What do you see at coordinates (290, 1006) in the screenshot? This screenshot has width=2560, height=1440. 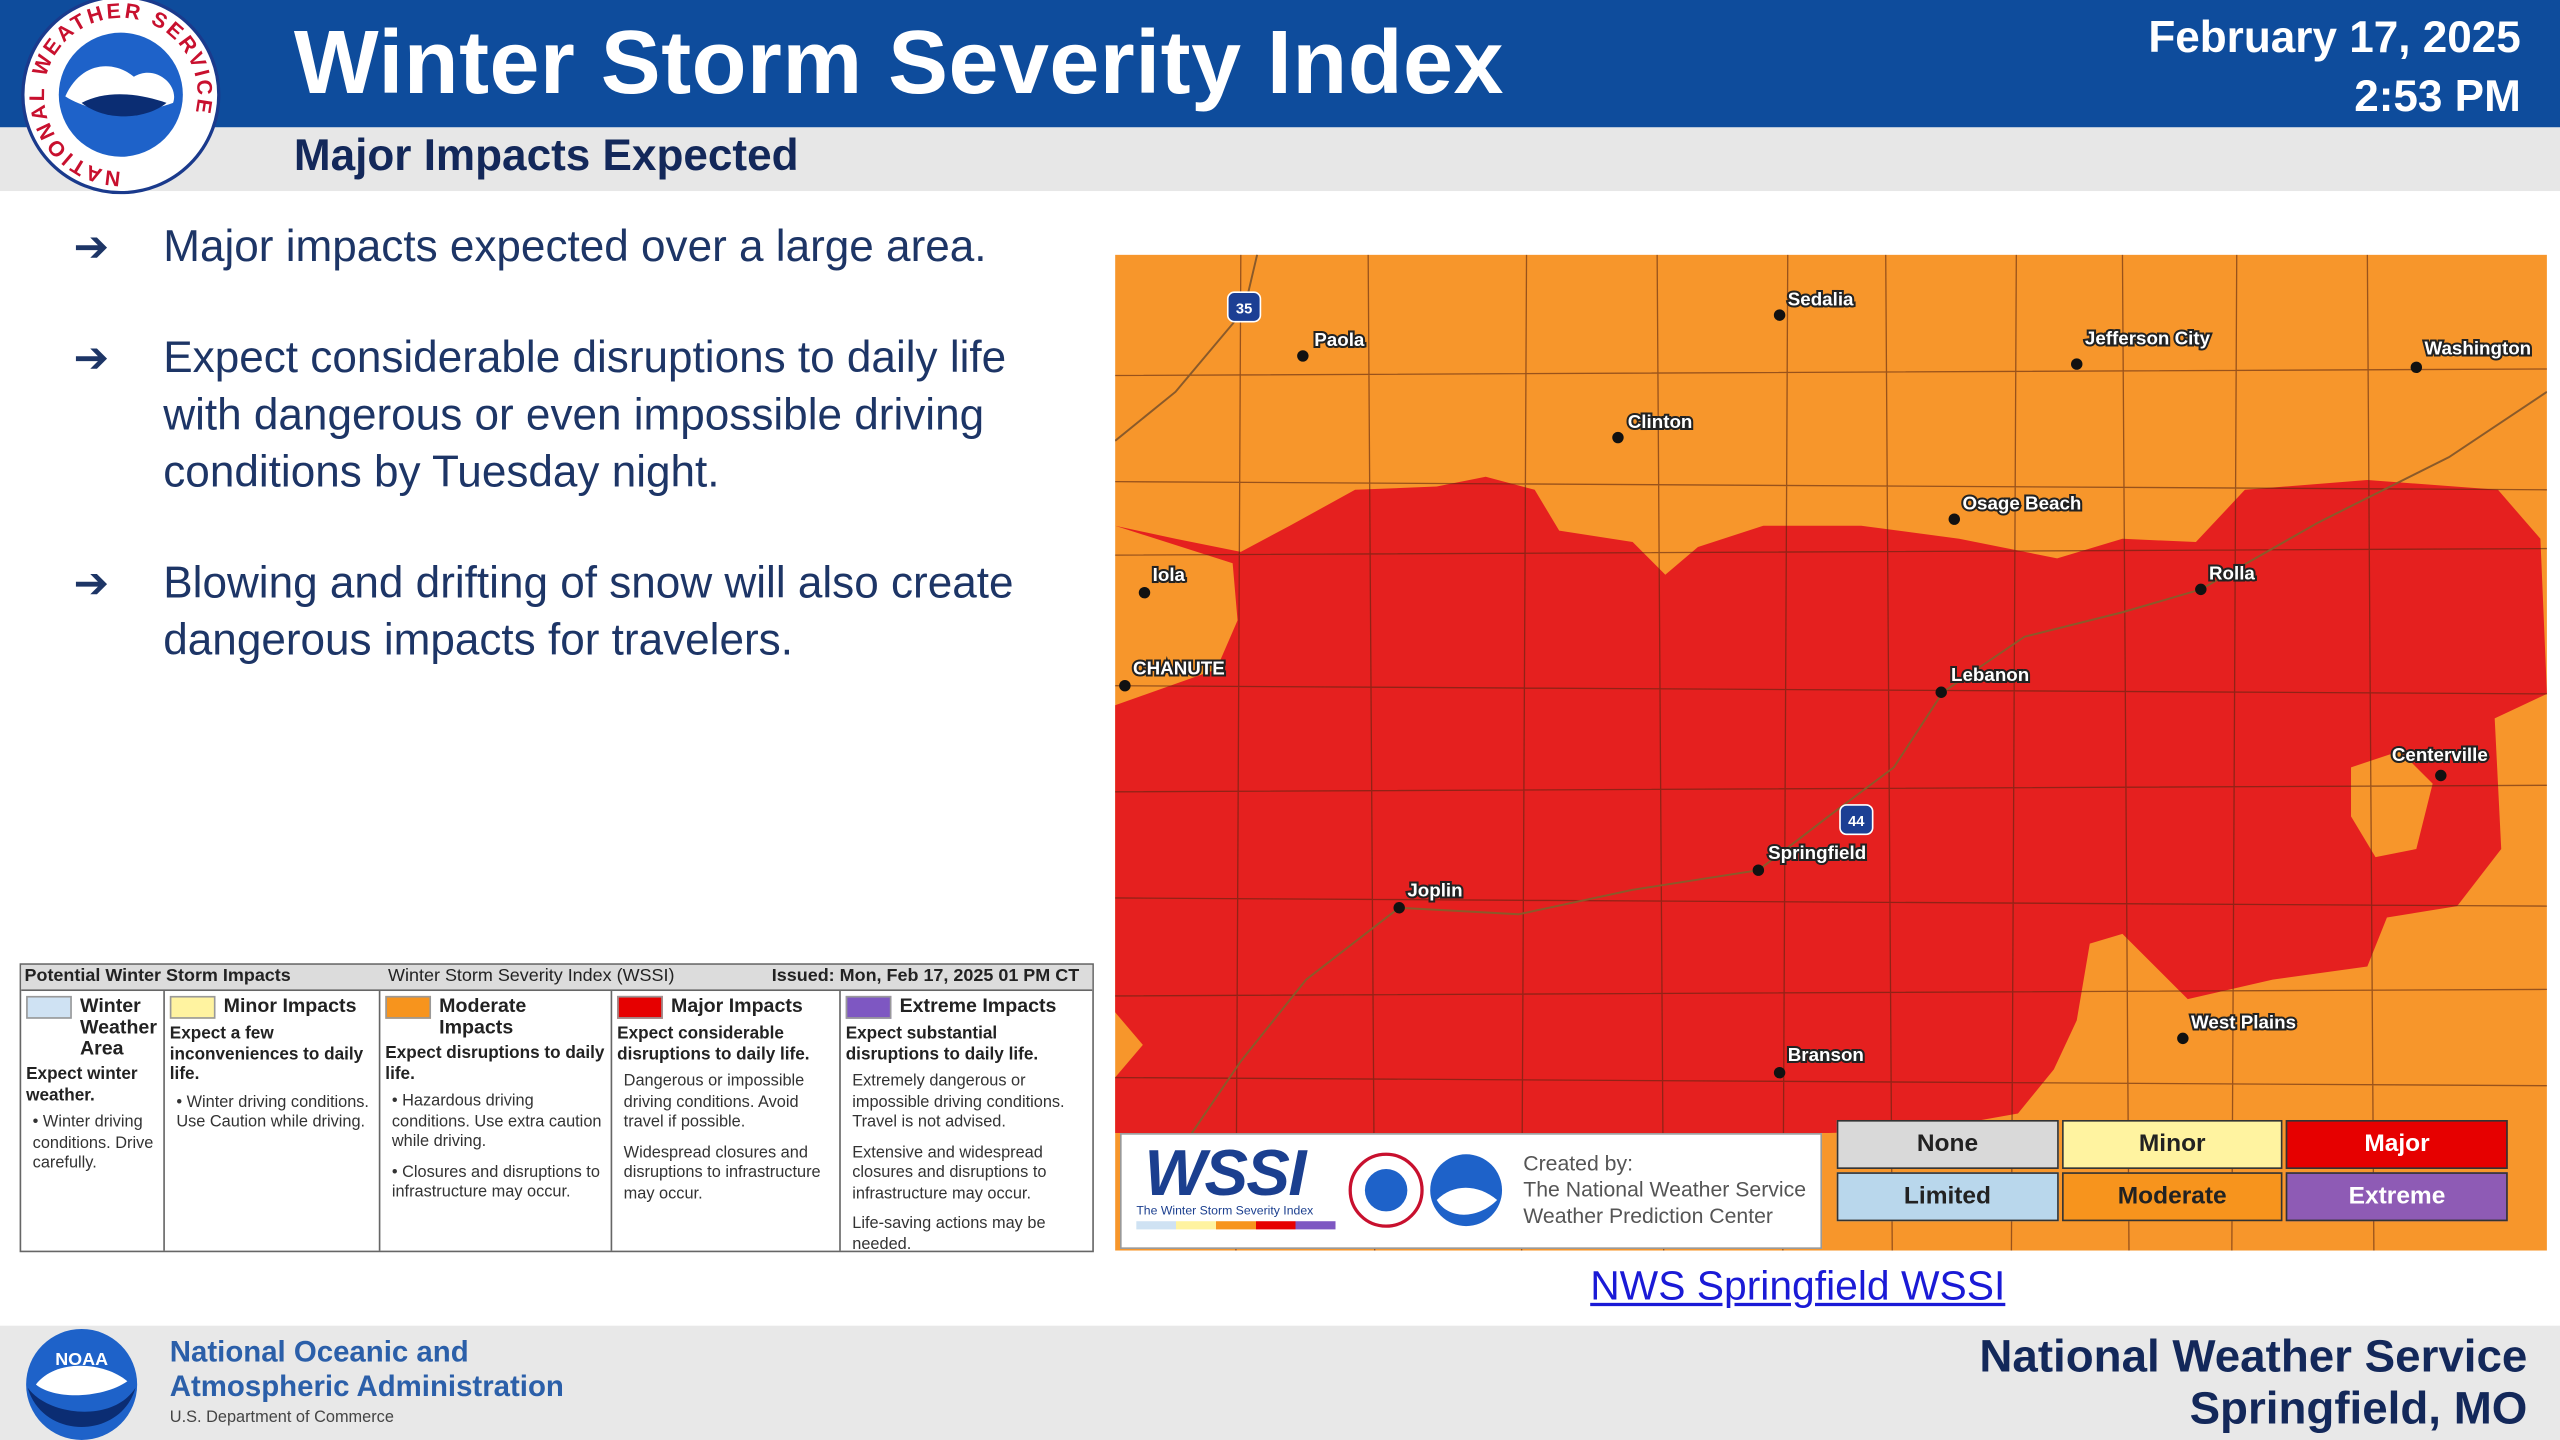 I see `column-title-text: Minor Impacts` at bounding box center [290, 1006].